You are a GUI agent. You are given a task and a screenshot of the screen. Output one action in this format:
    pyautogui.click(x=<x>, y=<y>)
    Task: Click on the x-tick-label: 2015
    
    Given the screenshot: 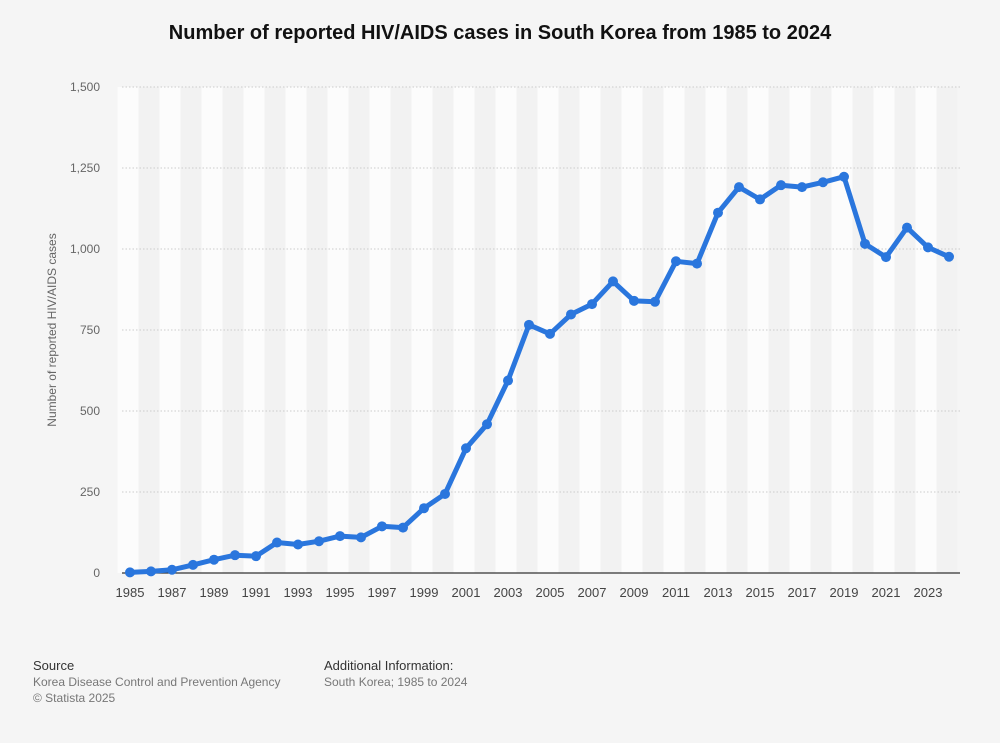 What is the action you would take?
    pyautogui.click(x=760, y=592)
    